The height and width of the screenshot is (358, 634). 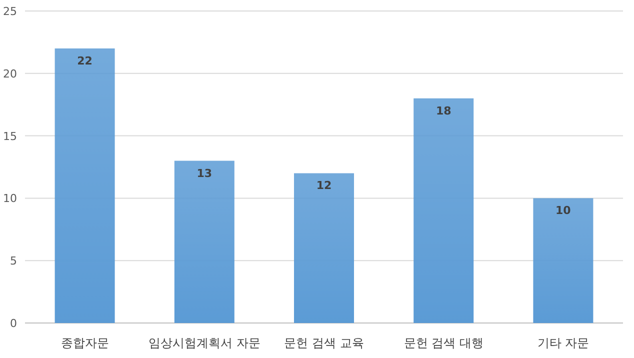 I want to click on y-tick-label: 0, so click(x=13, y=323).